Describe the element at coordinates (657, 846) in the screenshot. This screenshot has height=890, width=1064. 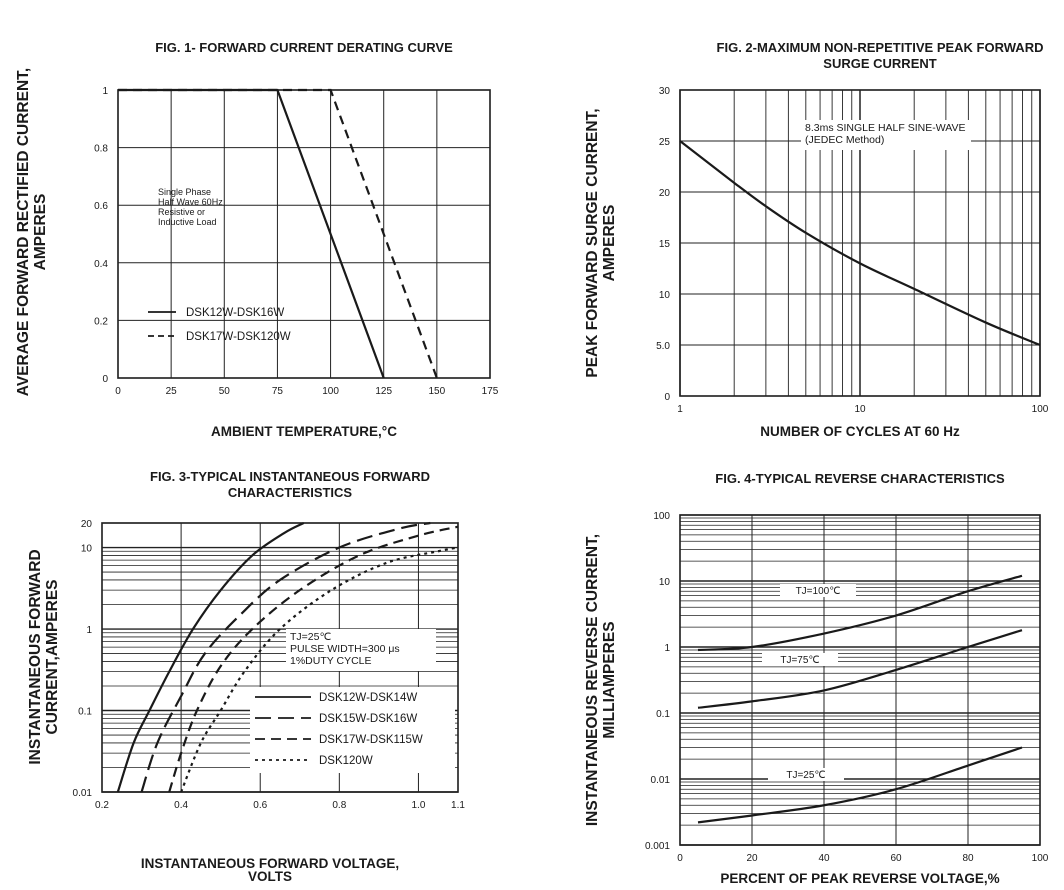
I see `y-tick-label: 0.001` at that location.